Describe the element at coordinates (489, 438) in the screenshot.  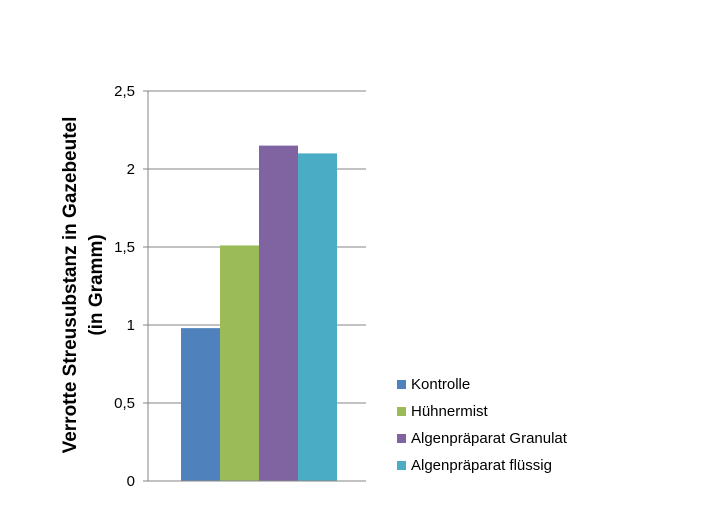
I see `legend-label: Algenpräparat Granulat` at that location.